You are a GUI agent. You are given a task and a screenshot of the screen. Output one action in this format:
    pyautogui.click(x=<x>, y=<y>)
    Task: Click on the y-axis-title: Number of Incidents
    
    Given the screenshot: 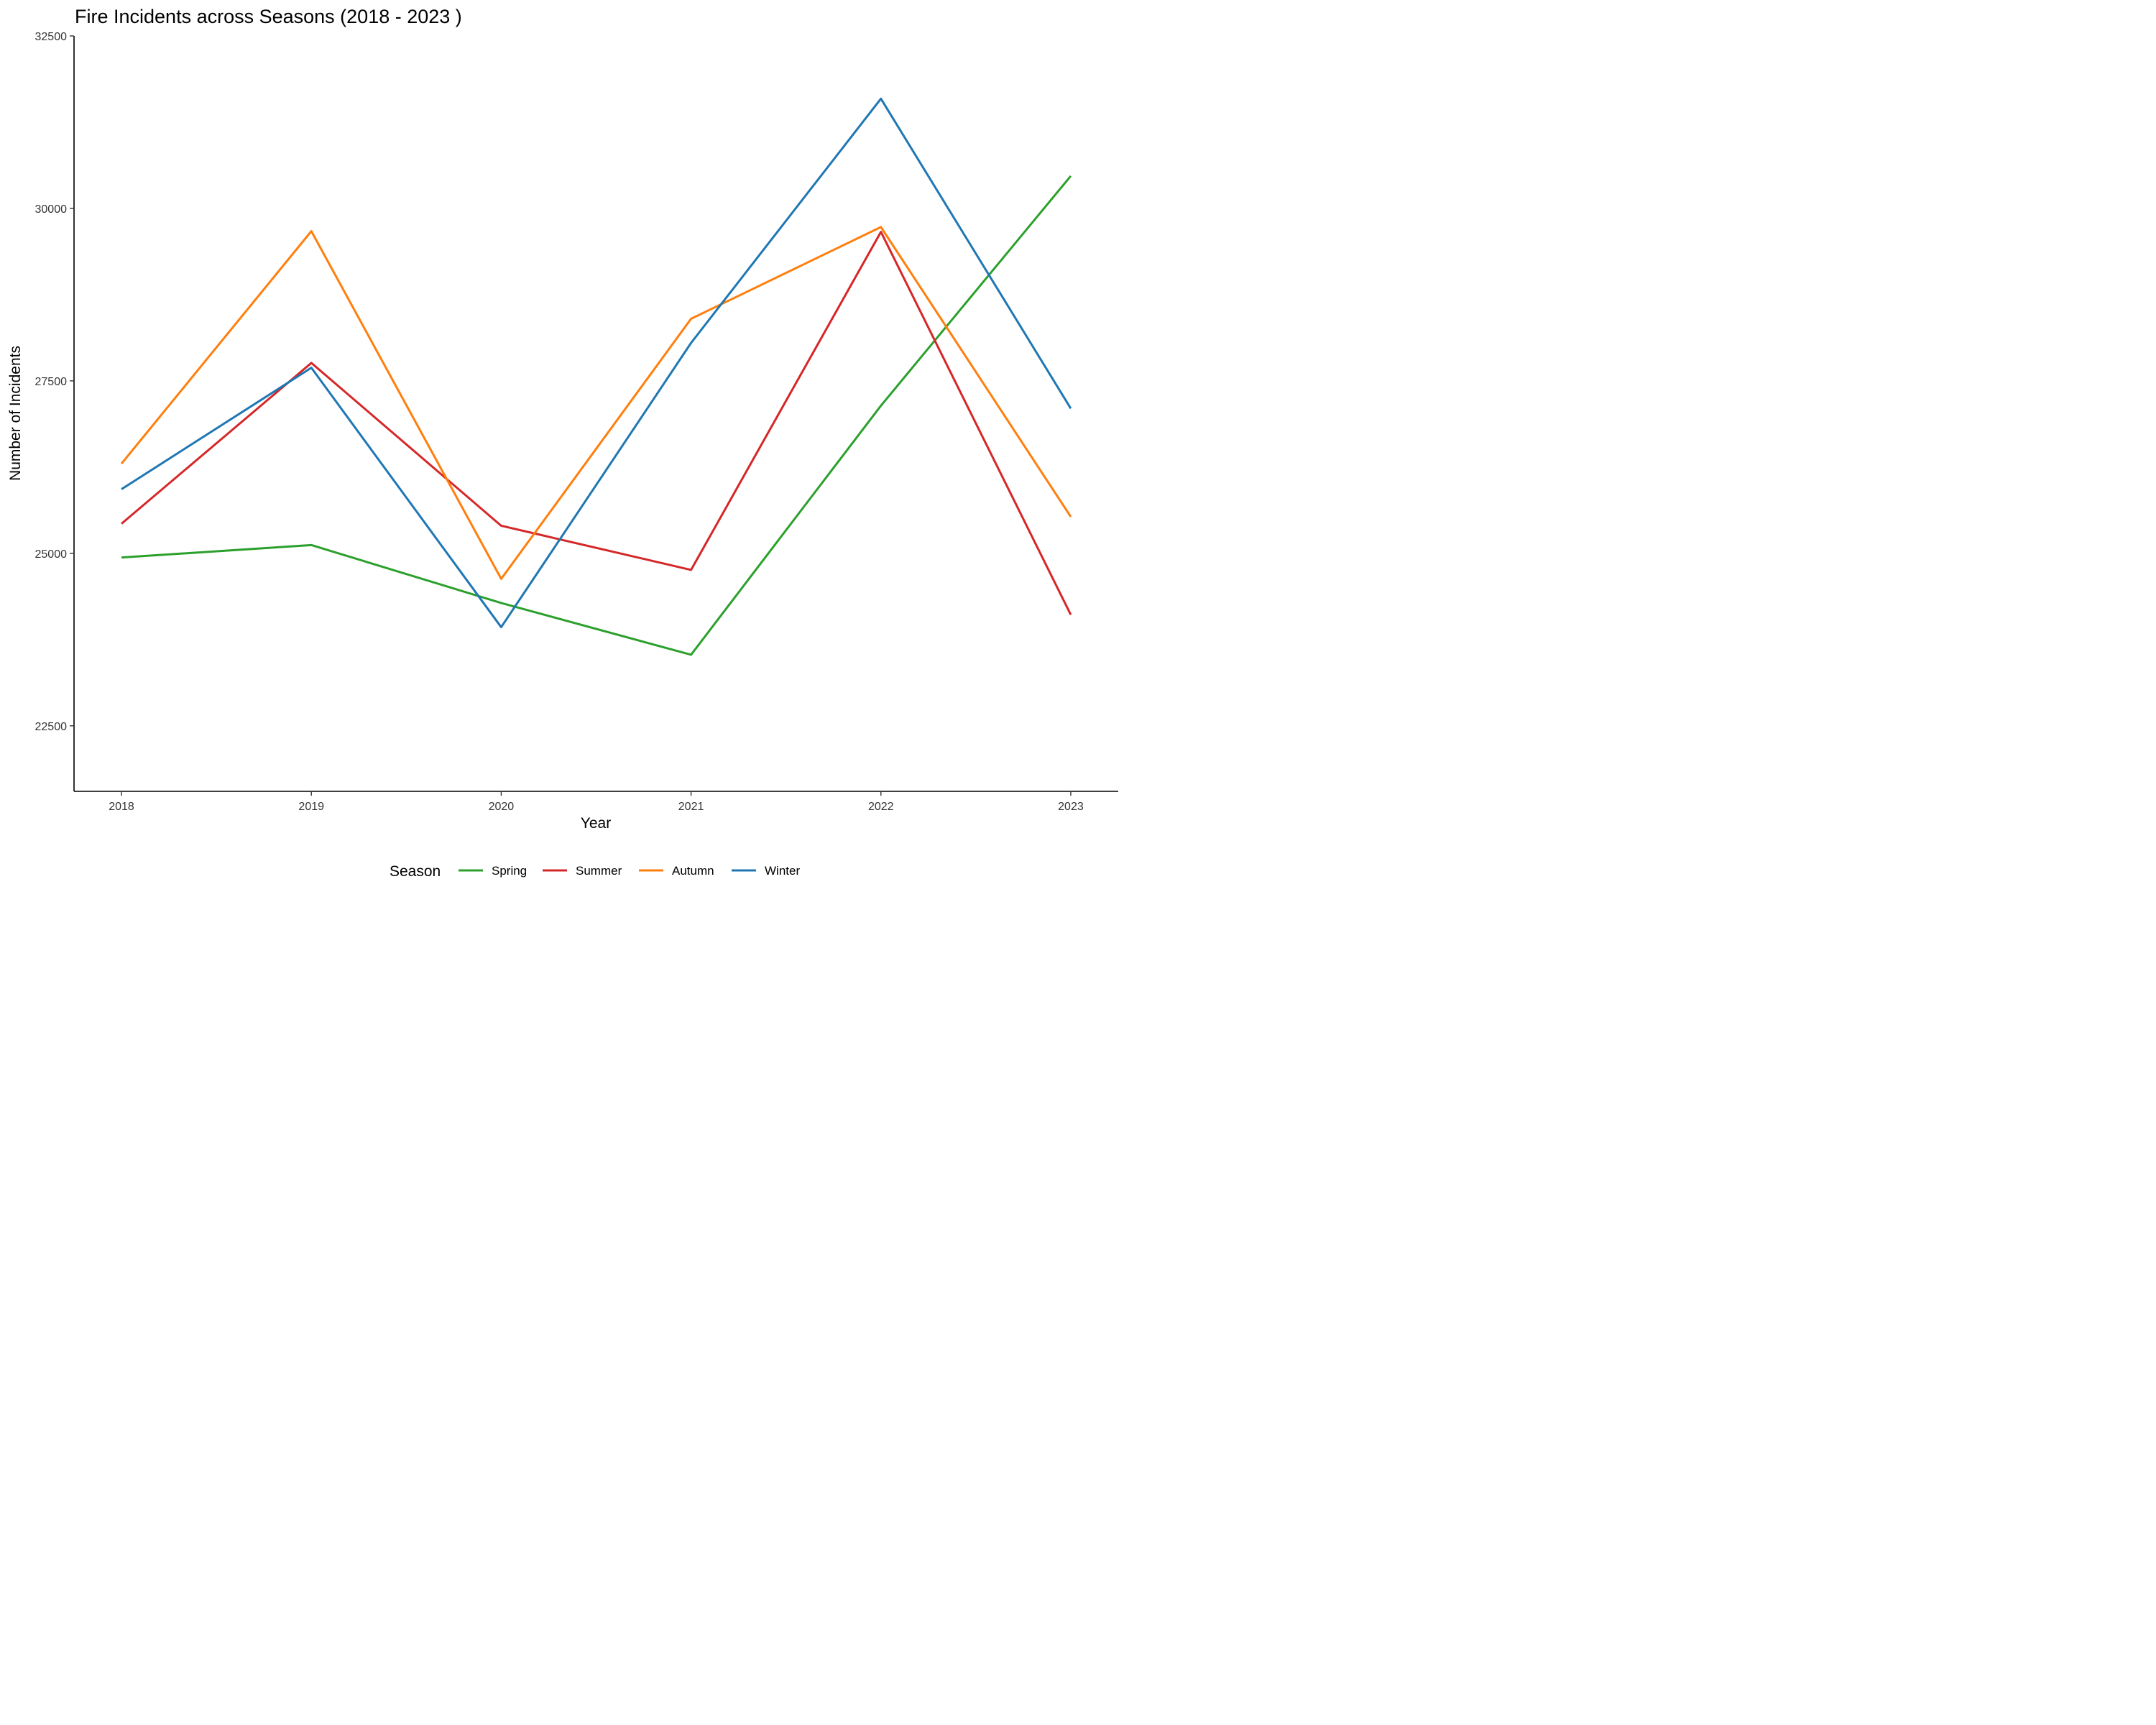 What is the action you would take?
    pyautogui.click(x=15, y=413)
    